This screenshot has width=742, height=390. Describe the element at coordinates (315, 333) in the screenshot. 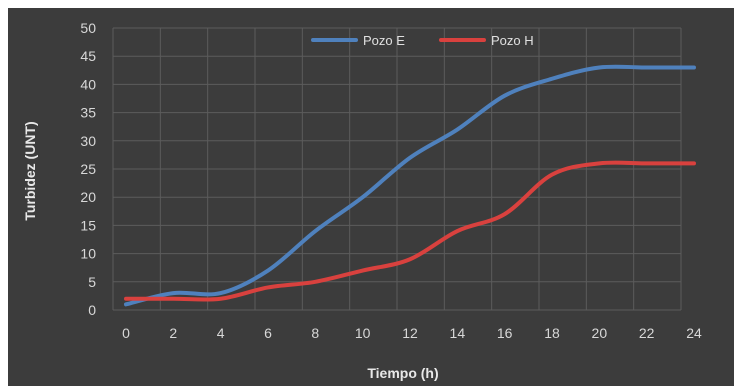

I see `x-tick-label: 8` at that location.